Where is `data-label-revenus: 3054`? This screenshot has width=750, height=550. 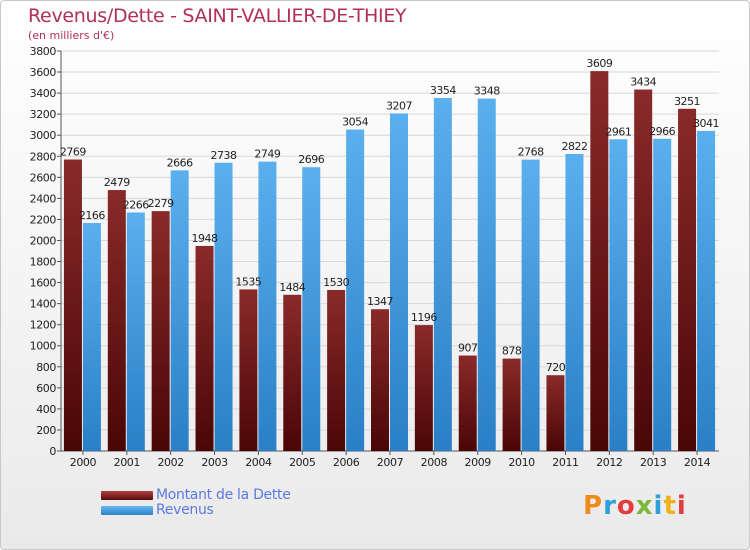 data-label-revenus: 3054 is located at coordinates (355, 122).